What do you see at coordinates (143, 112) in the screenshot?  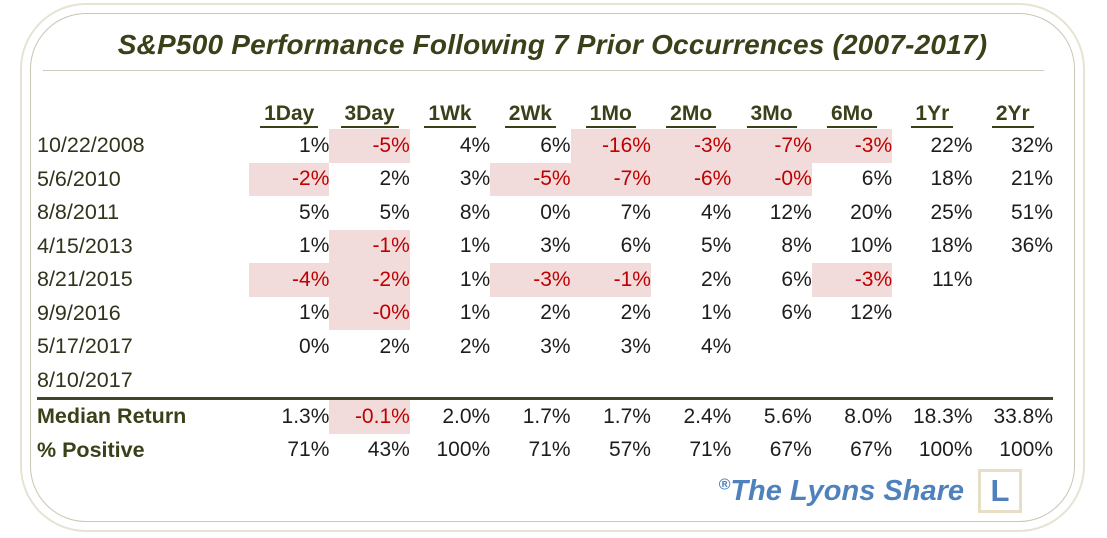 I see `corner-cell` at bounding box center [143, 112].